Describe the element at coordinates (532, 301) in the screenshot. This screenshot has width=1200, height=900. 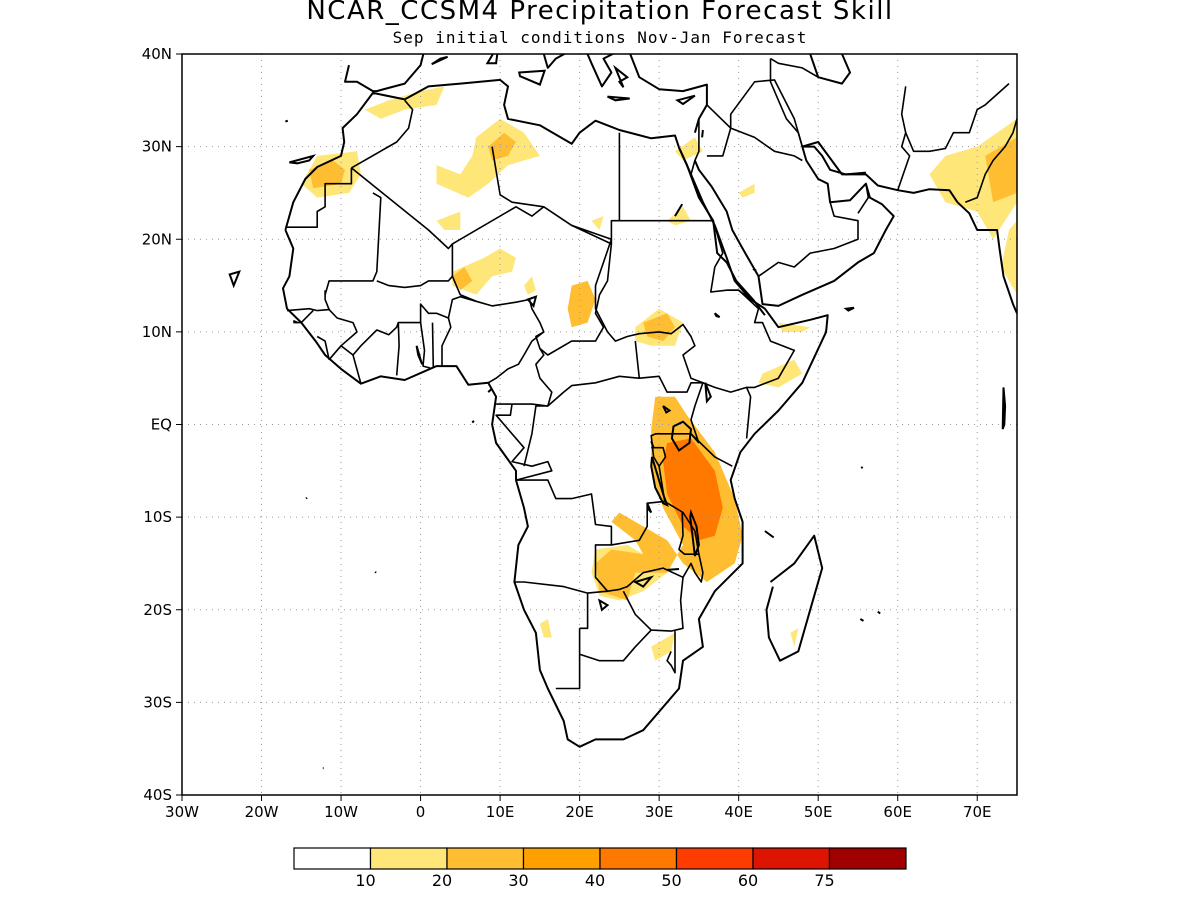
I see `lake-chad` at that location.